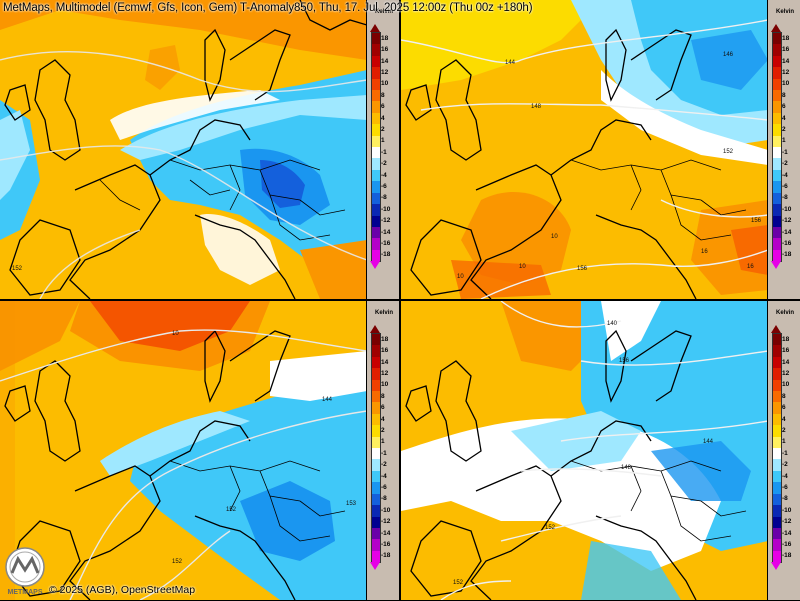 The height and width of the screenshot is (601, 800). Describe the element at coordinates (386, 221) in the screenshot. I see `colorbar-label: -12` at that location.